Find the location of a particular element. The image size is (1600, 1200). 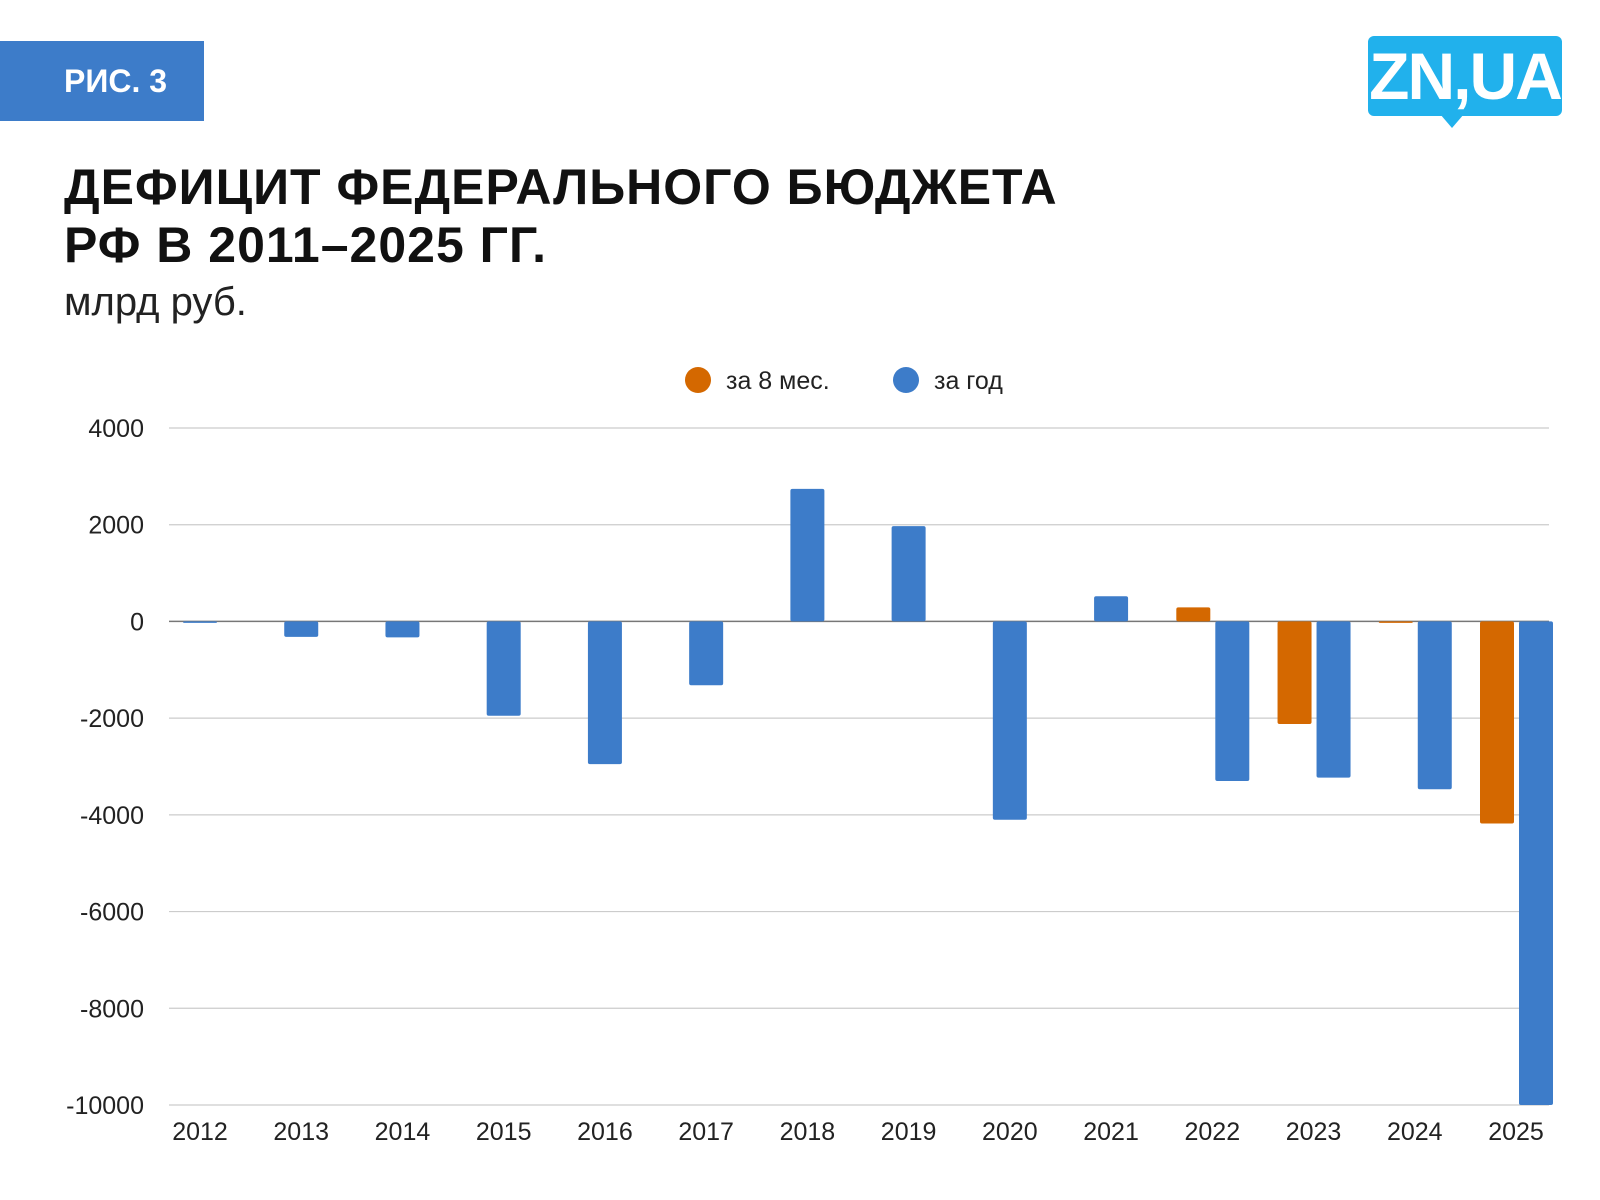

legend-label: за год is located at coordinates (968, 381).